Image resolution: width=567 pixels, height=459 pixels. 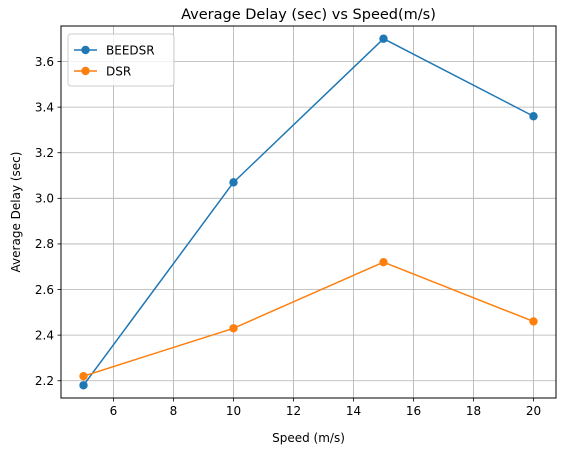 What do you see at coordinates (114, 411) in the screenshot?
I see `x-tick-label: 6` at bounding box center [114, 411].